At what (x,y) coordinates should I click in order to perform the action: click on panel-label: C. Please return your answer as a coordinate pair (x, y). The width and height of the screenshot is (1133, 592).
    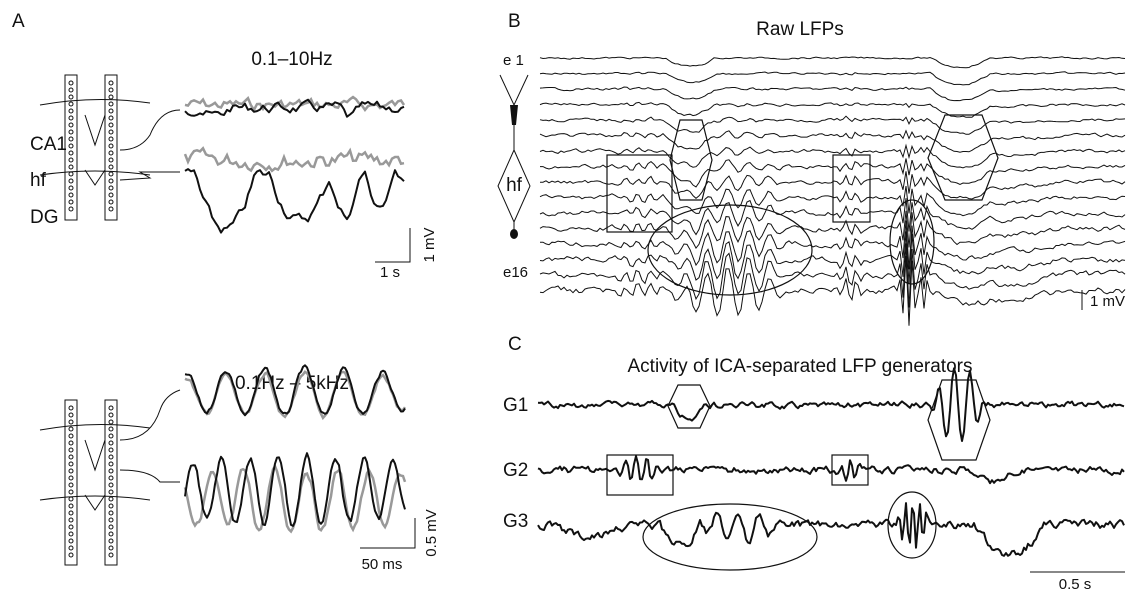
    Looking at the image, I should click on (515, 344).